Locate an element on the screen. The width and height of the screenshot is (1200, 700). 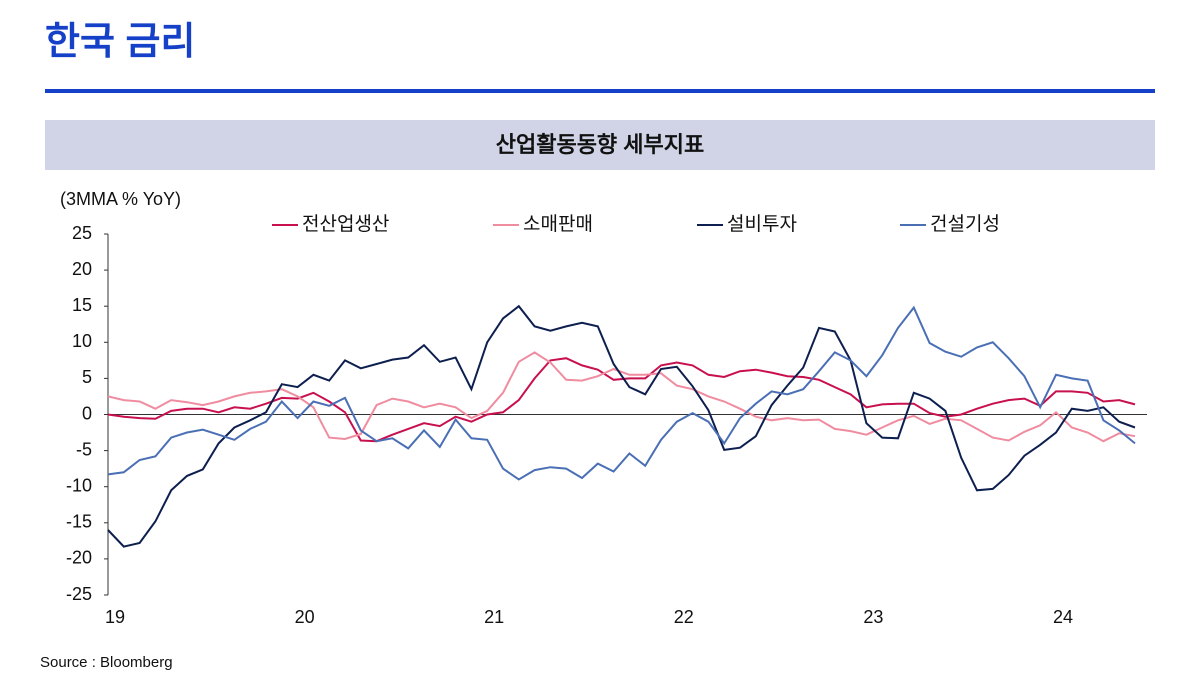
y-tick-label: 10 is located at coordinates (82, 341).